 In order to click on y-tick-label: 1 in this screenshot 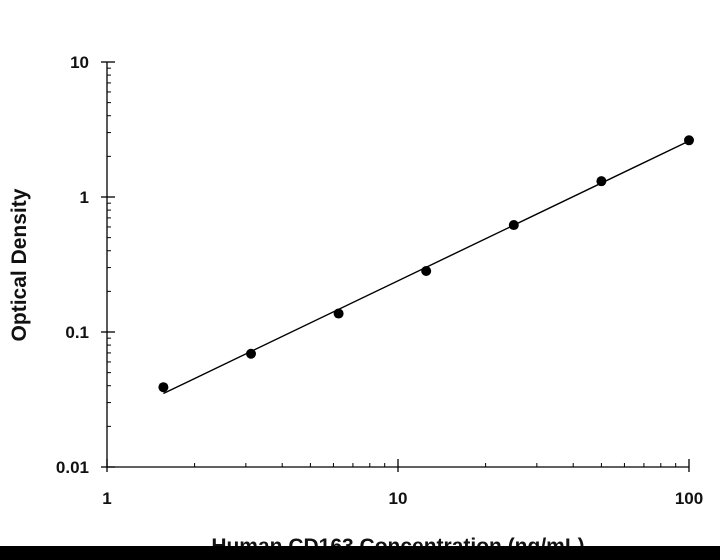, I will do `click(84, 197)`.